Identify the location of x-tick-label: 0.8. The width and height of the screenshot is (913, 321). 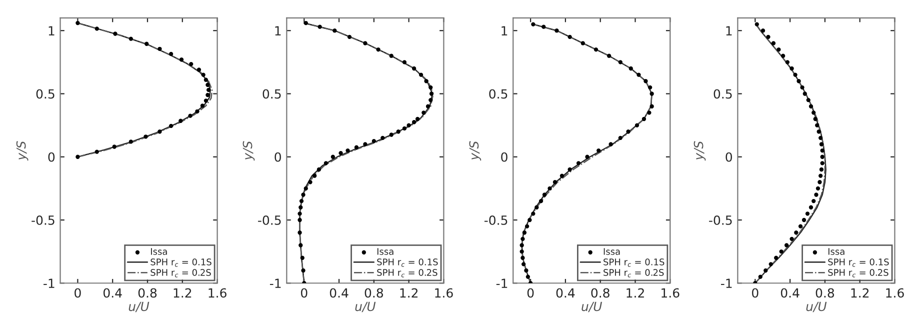
(374, 293).